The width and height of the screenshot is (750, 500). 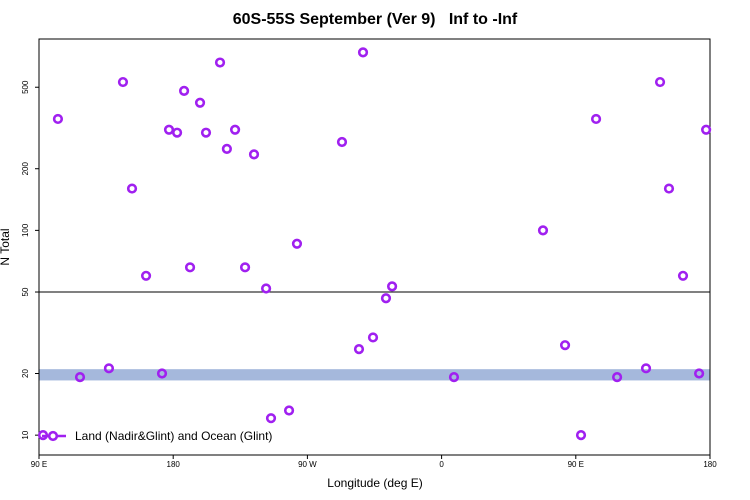 I want to click on y-axis-label: N Total, so click(x=6, y=246).